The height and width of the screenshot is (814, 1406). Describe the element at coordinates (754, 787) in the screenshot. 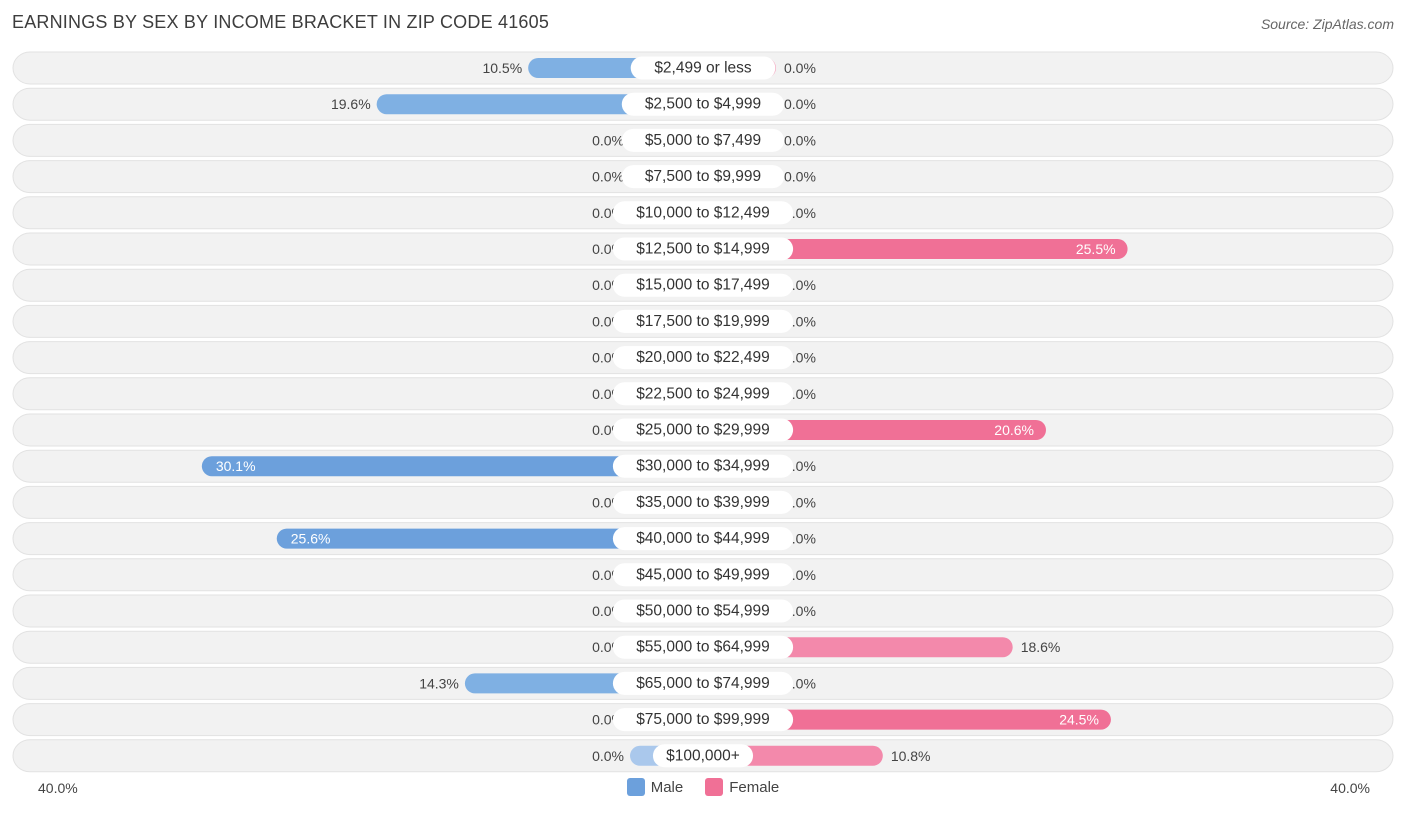

I see `legend-label-female: Female` at that location.